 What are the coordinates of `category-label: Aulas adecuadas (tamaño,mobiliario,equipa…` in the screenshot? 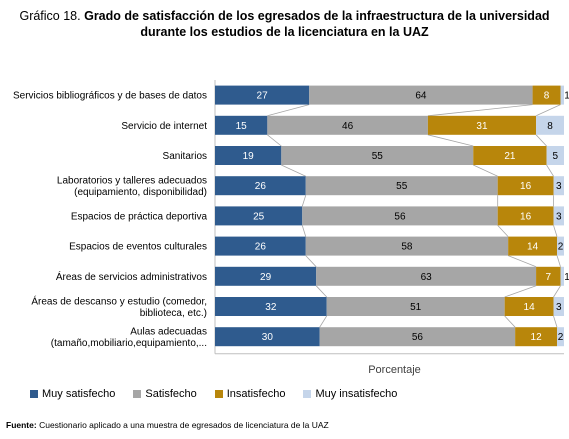 It's located at (129, 337).